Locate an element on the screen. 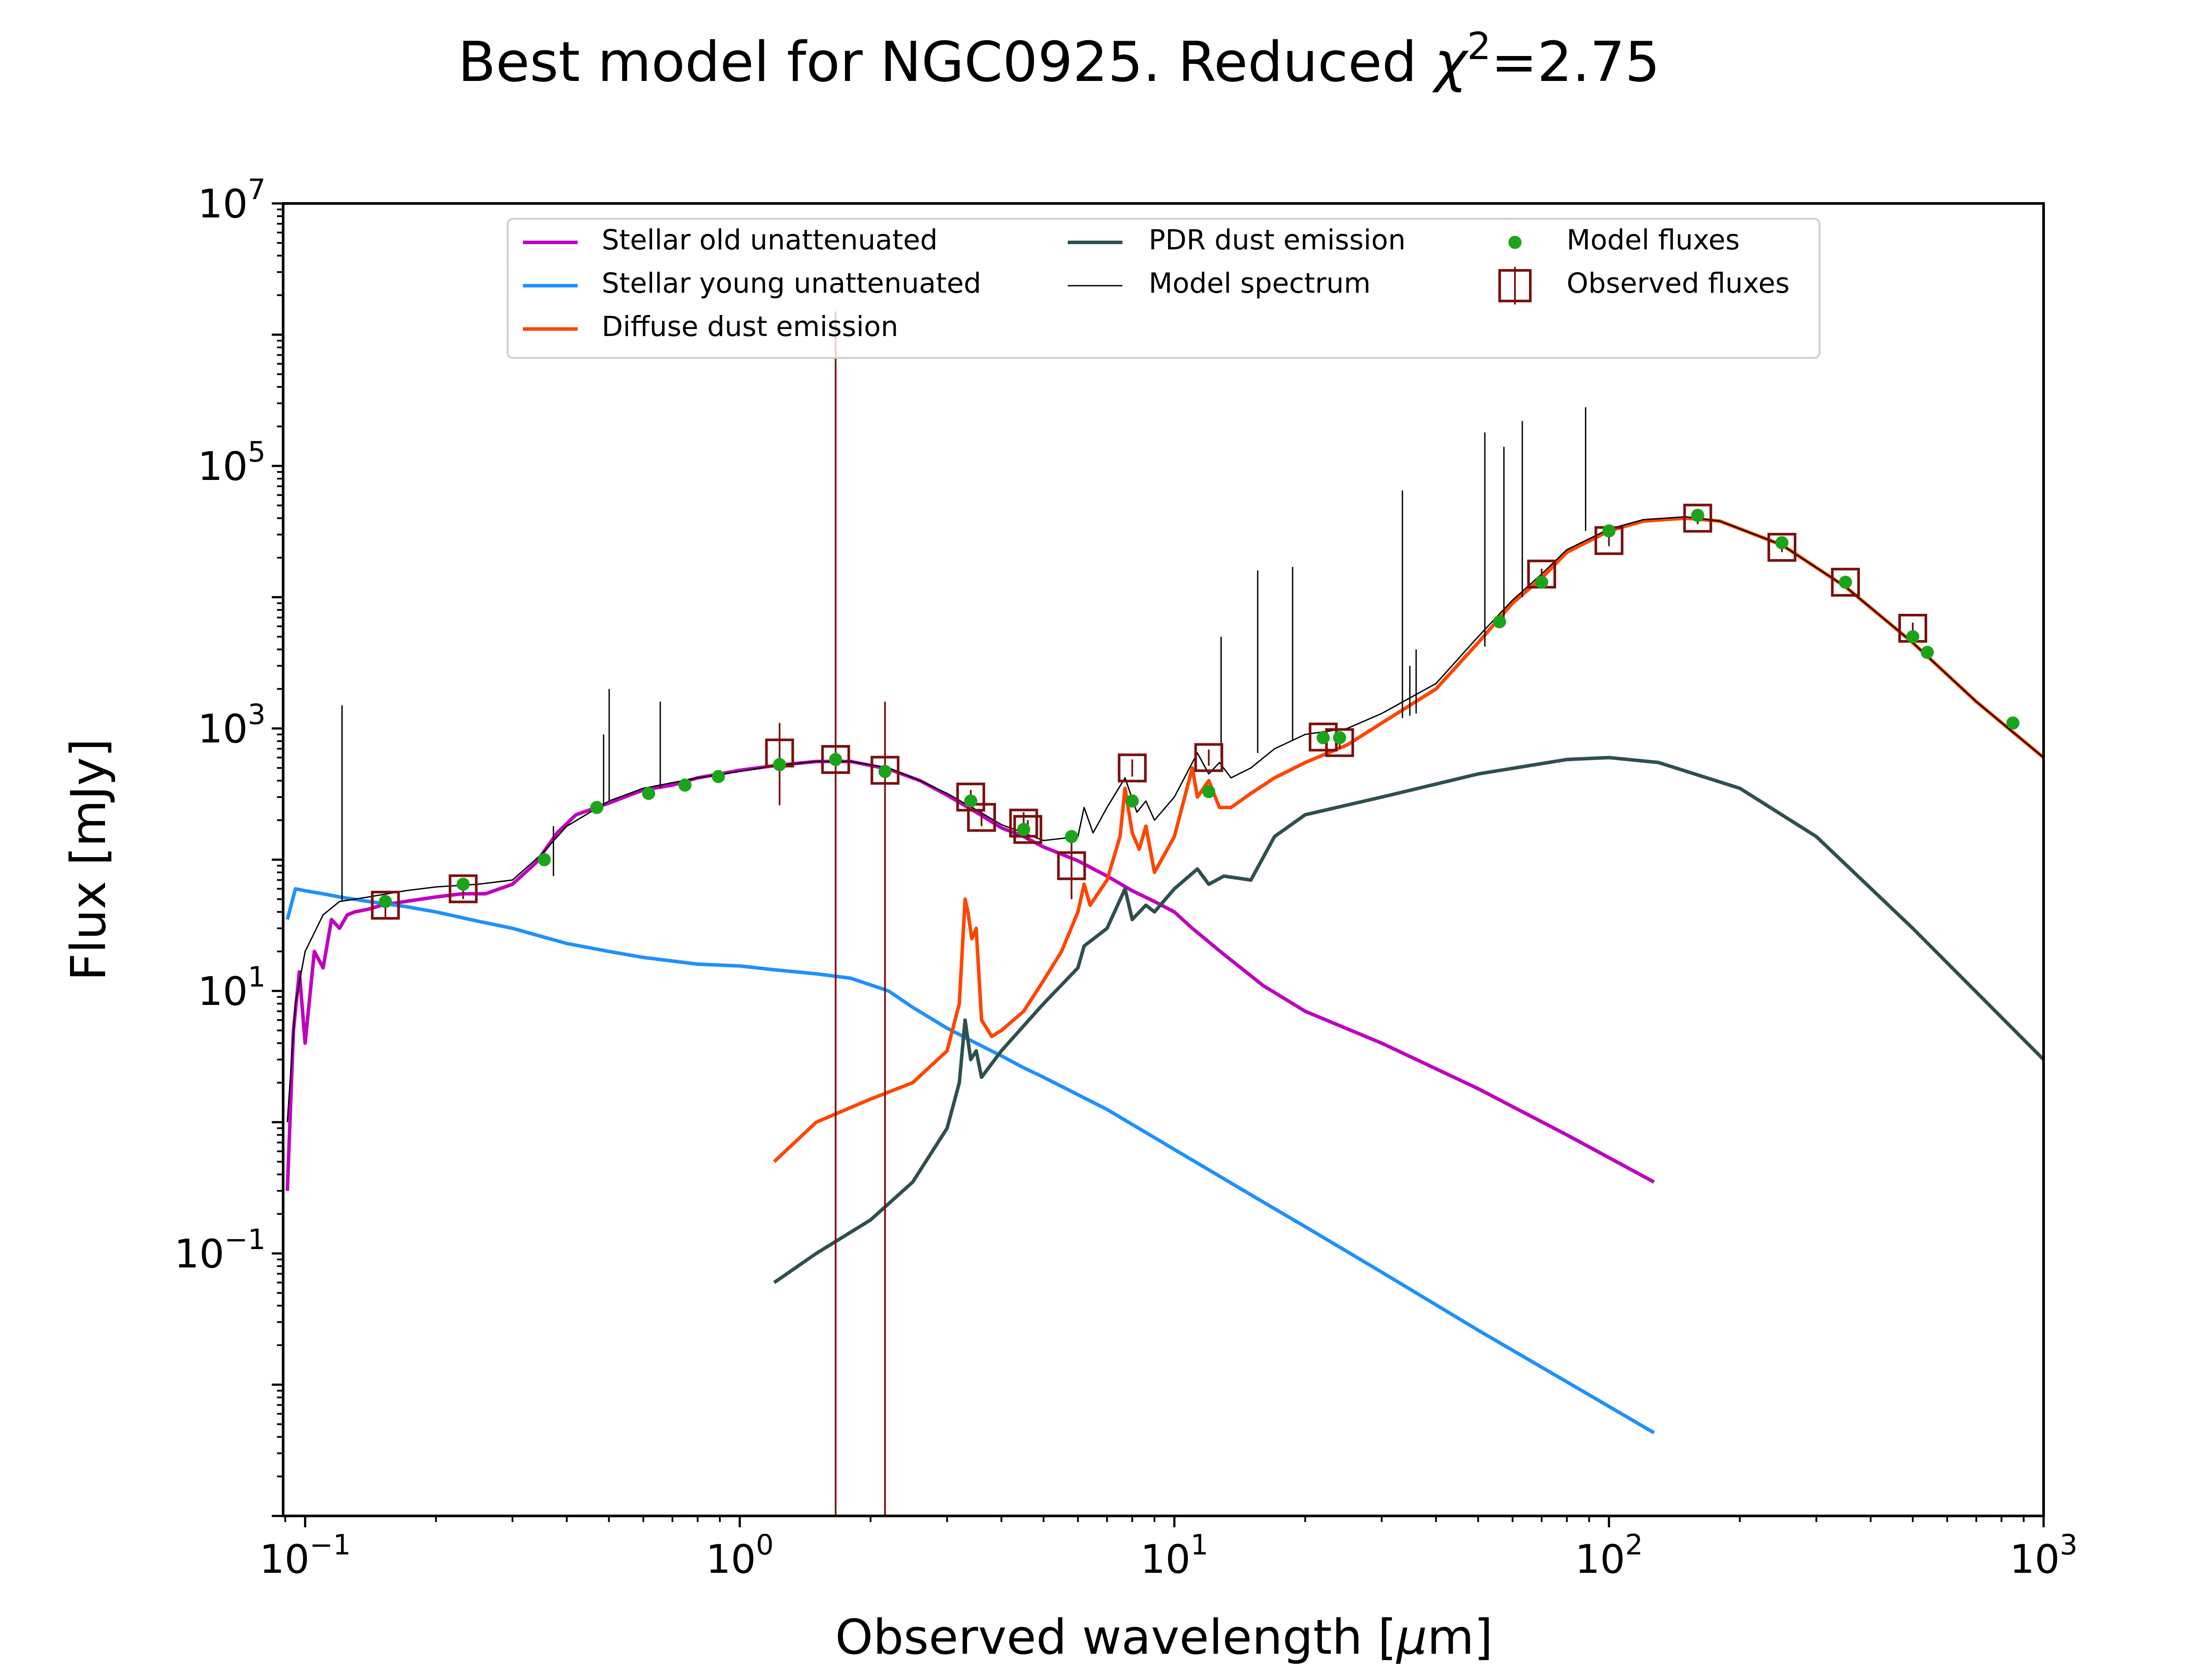 The height and width of the screenshot is (1680, 2188). chart-title-suffix: =2.75 is located at coordinates (1575, 62).